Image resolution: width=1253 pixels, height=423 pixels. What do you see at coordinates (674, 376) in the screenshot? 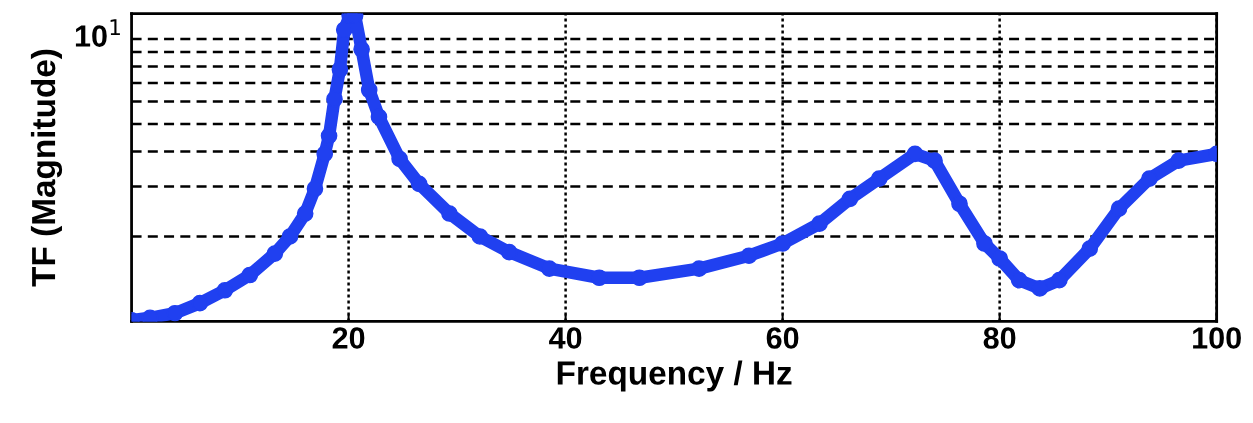
I see `x-axis-title: Frequency / Hz` at bounding box center [674, 376].